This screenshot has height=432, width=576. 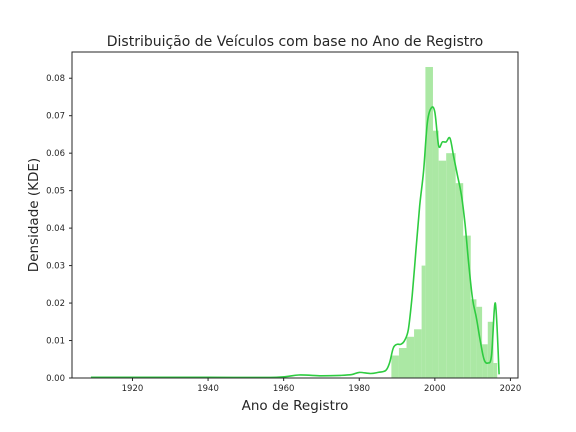 What do you see at coordinates (55, 79) in the screenshot?
I see `y-tick-label: 0.08` at bounding box center [55, 79].